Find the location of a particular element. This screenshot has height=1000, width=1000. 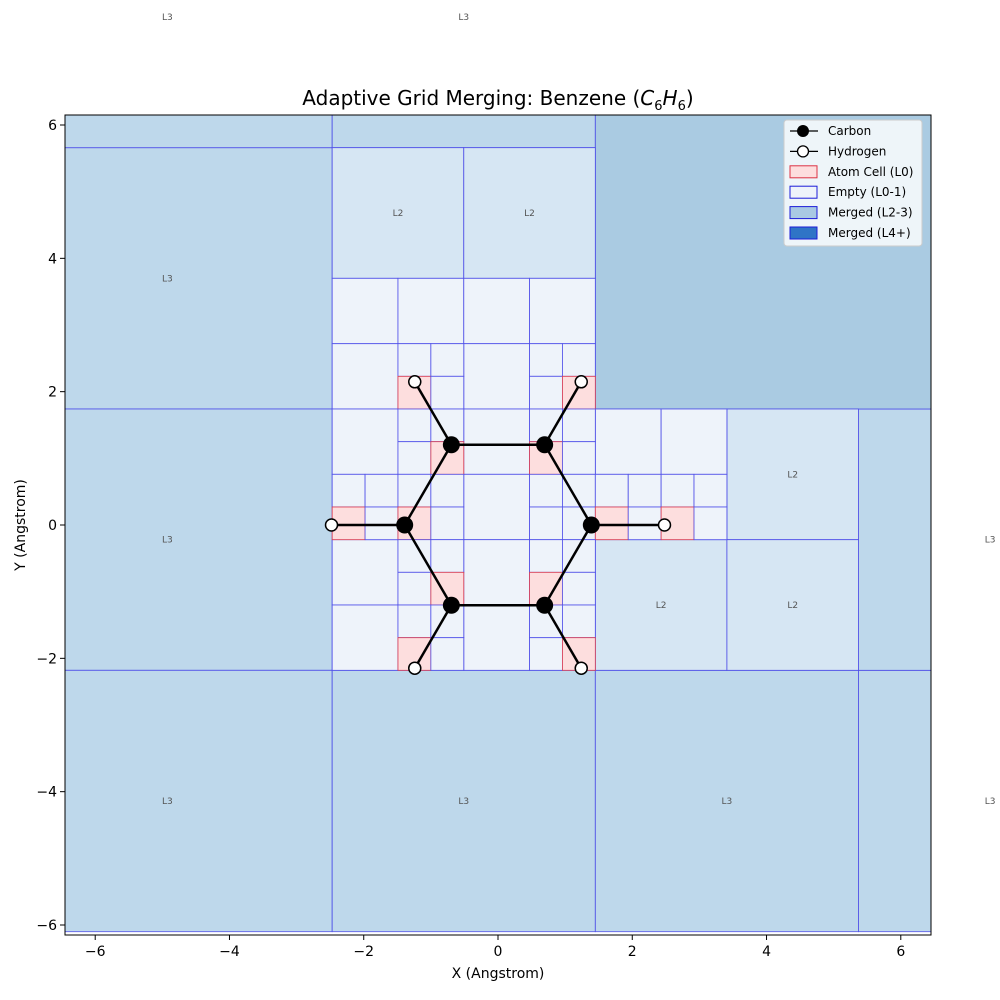

grid-cell-atom is located at coordinates (611, 523).